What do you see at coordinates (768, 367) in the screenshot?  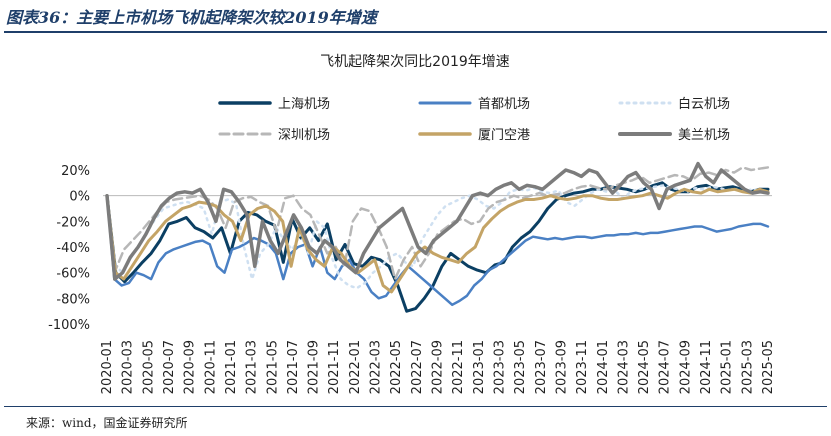 I see `x-tick-label: 2025-05` at bounding box center [768, 367].